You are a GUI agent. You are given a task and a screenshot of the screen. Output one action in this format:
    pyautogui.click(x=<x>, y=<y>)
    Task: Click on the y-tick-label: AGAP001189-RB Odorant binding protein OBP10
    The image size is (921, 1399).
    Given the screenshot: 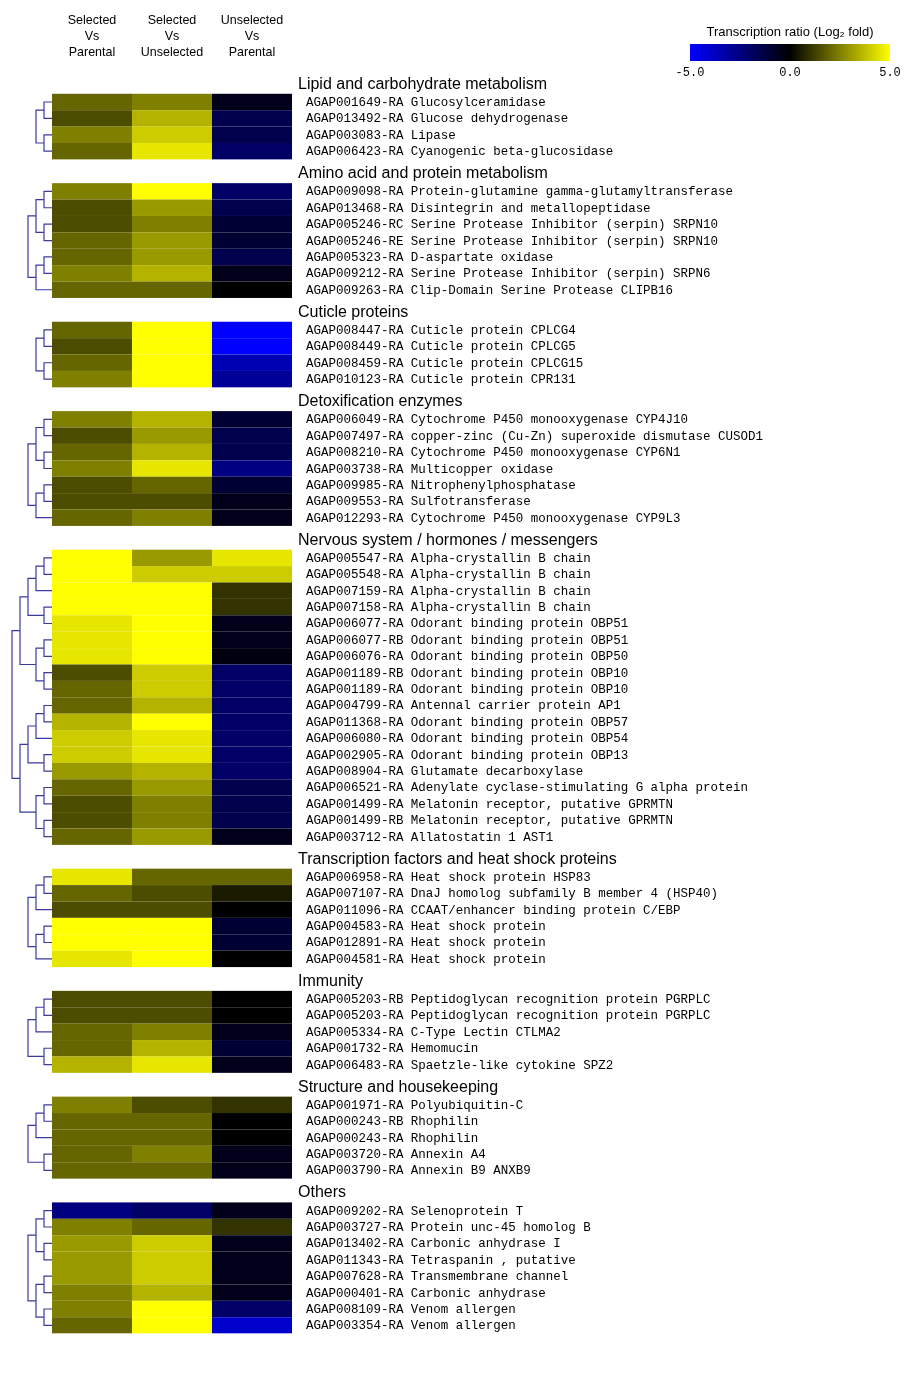 What is the action you would take?
    pyautogui.click(x=467, y=673)
    